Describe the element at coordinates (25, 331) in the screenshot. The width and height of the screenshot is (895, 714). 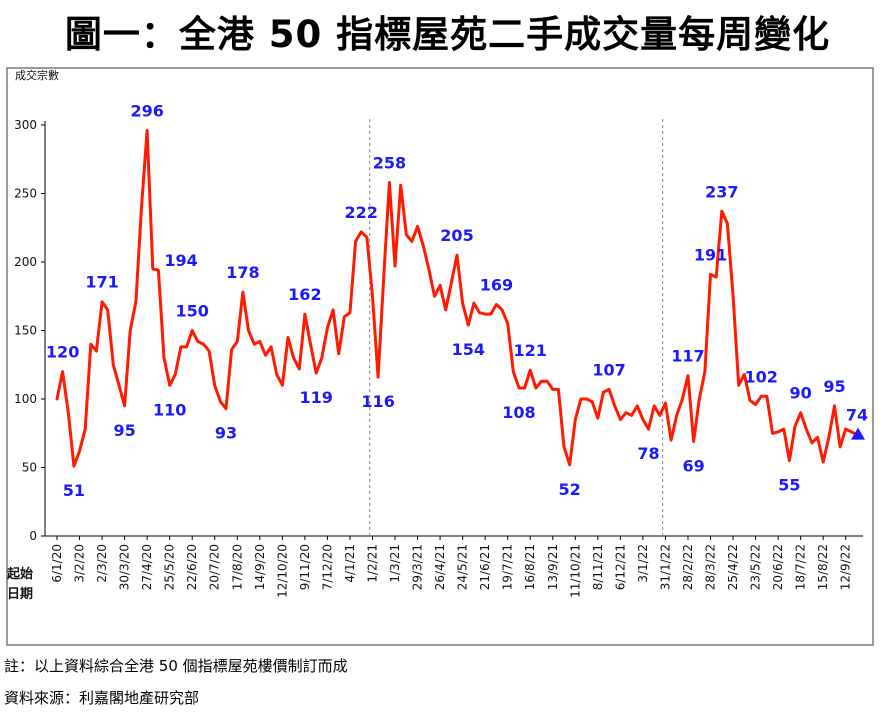
I see `y-tick-label: 150` at that location.